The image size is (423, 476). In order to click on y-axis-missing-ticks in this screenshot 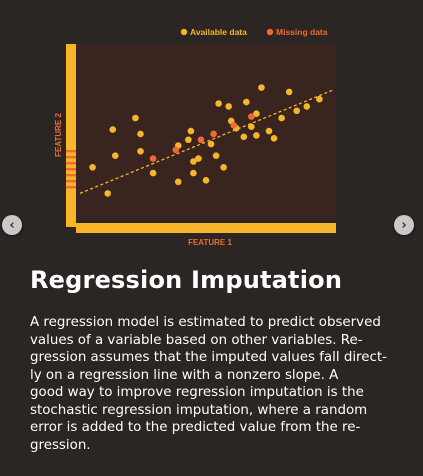, I will do `click(71, 169)`.